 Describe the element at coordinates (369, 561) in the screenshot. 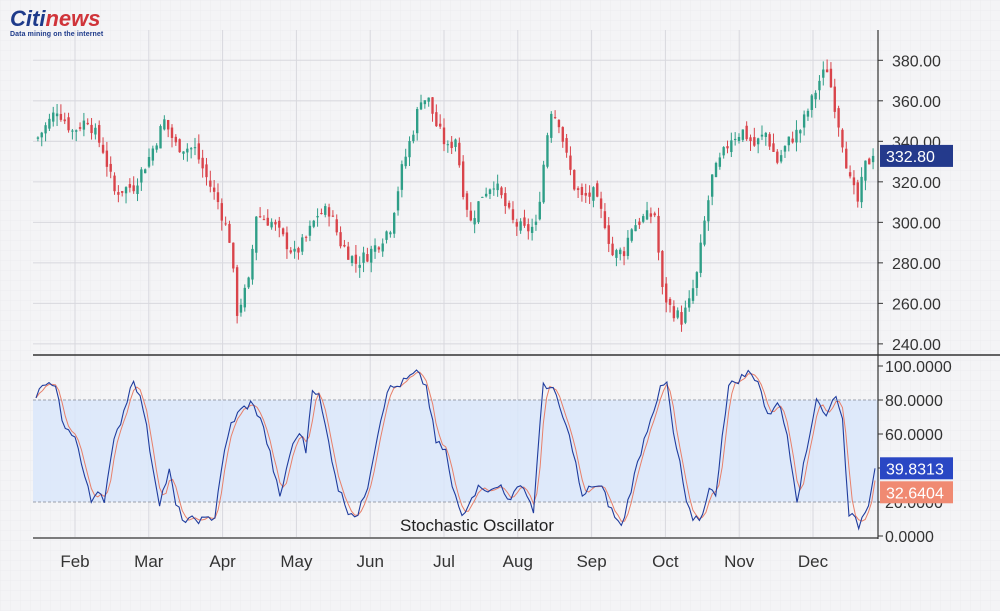

I see `x-tick-label: Jun` at that location.